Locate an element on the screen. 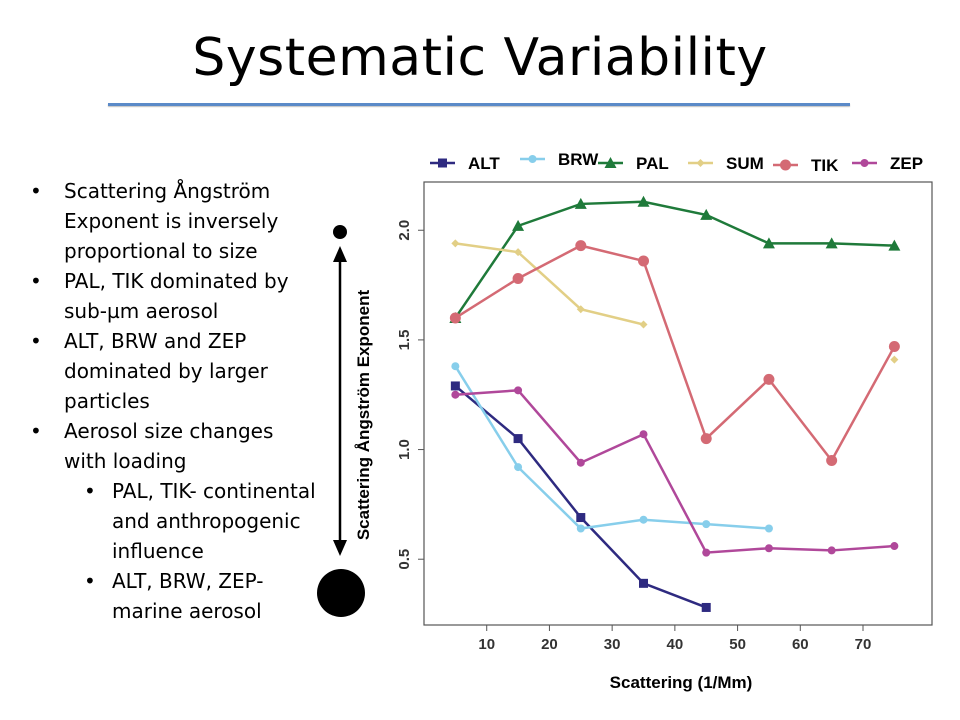 The width and height of the screenshot is (960, 720). x-tick-label: 10 is located at coordinates (486, 644).